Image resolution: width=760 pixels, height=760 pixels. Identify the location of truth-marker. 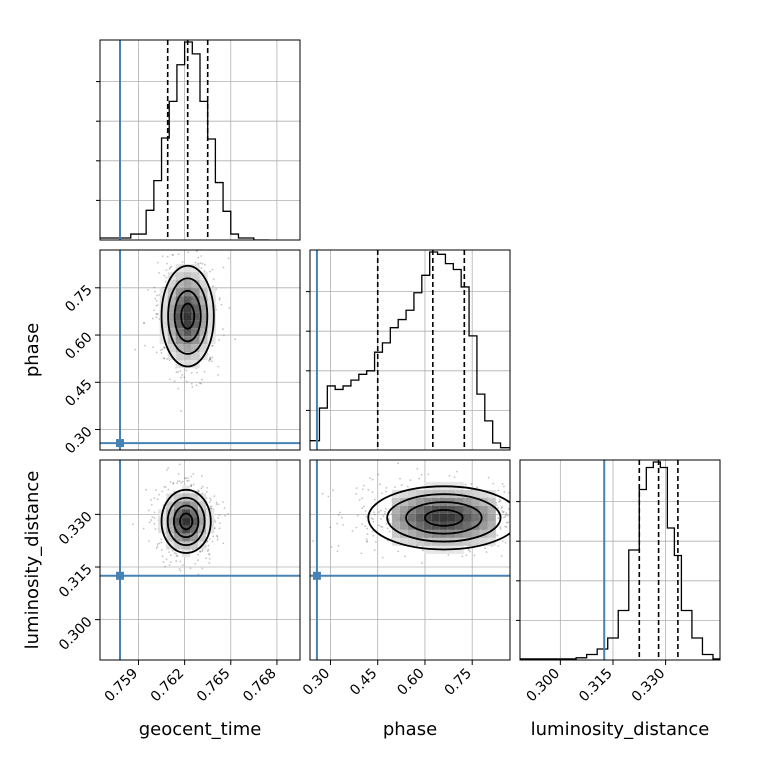
(120, 575).